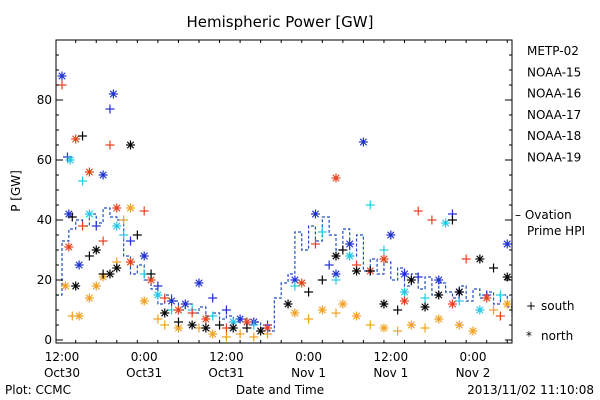 Image resolution: width=600 pixels, height=400 pixels. I want to click on x-axis-label: Date and Time, so click(280, 390).